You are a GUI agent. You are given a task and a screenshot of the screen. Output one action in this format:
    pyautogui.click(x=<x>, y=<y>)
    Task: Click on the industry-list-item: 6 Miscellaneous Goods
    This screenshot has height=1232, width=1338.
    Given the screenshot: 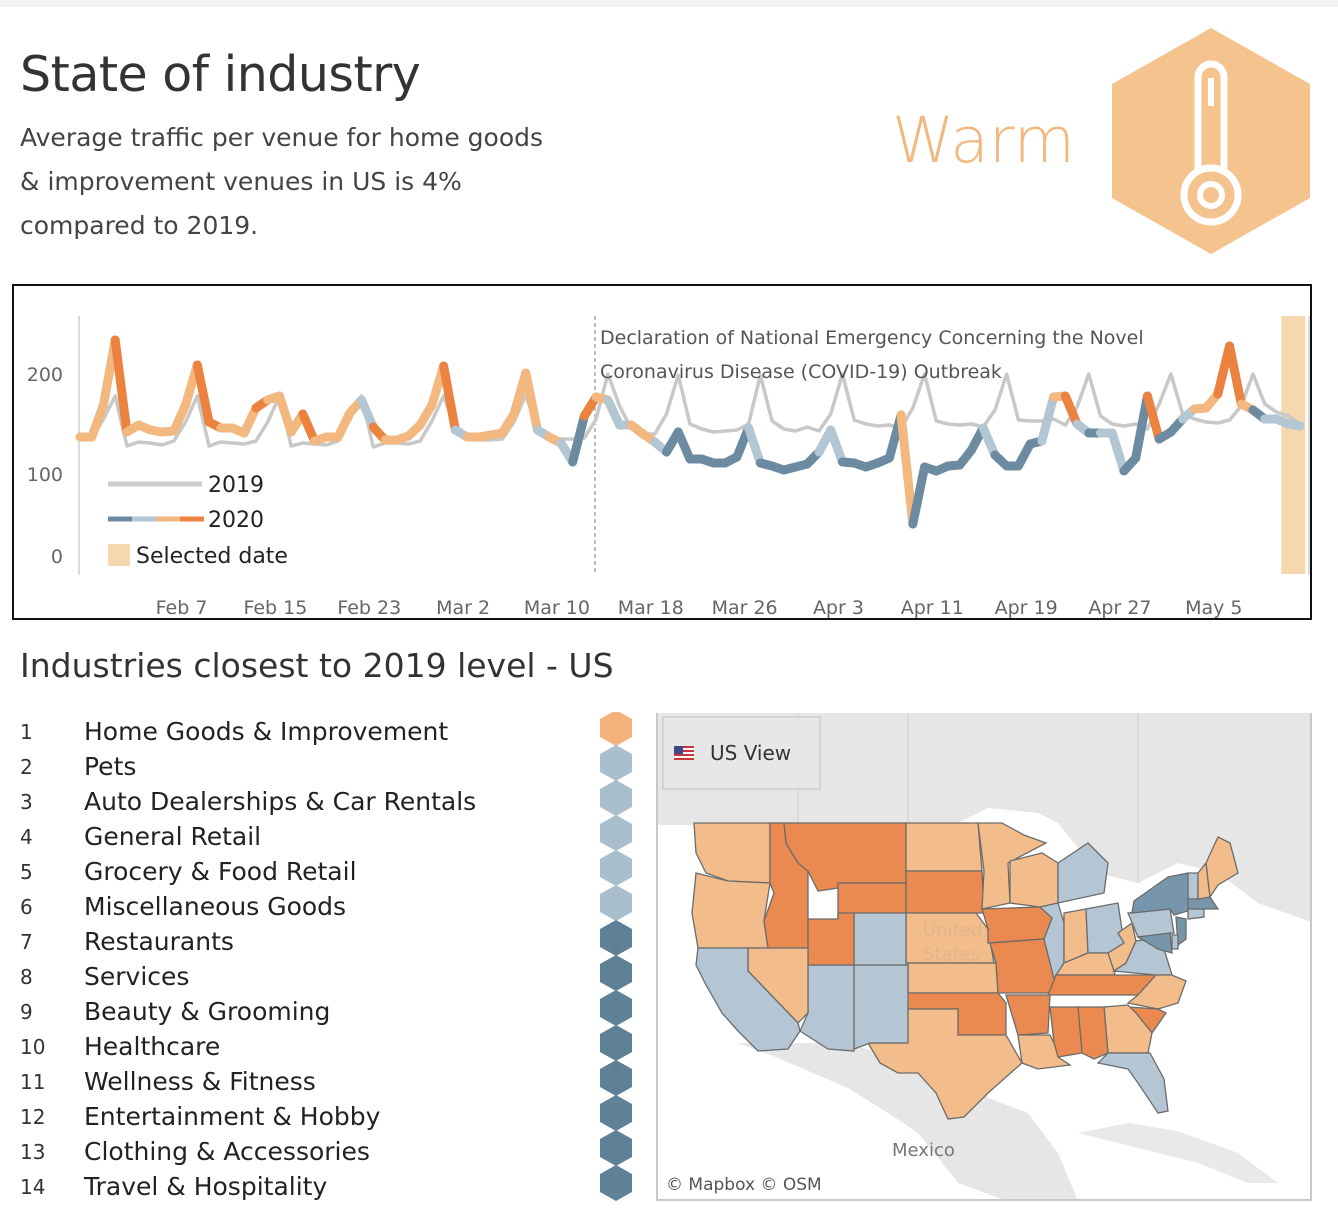 What is the action you would take?
    pyautogui.click(x=300, y=906)
    